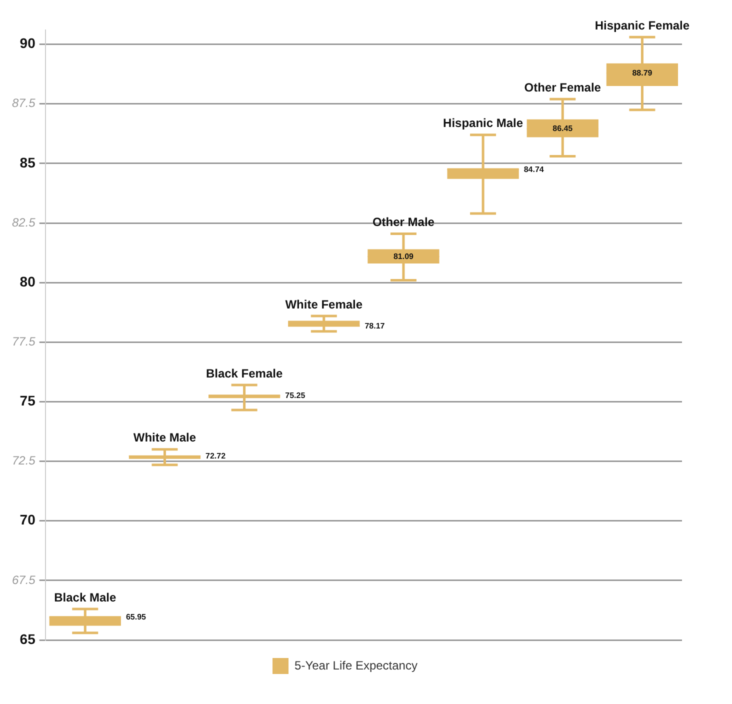 The image size is (732, 704). I want to click on y-tick-label: 85, so click(28, 162).